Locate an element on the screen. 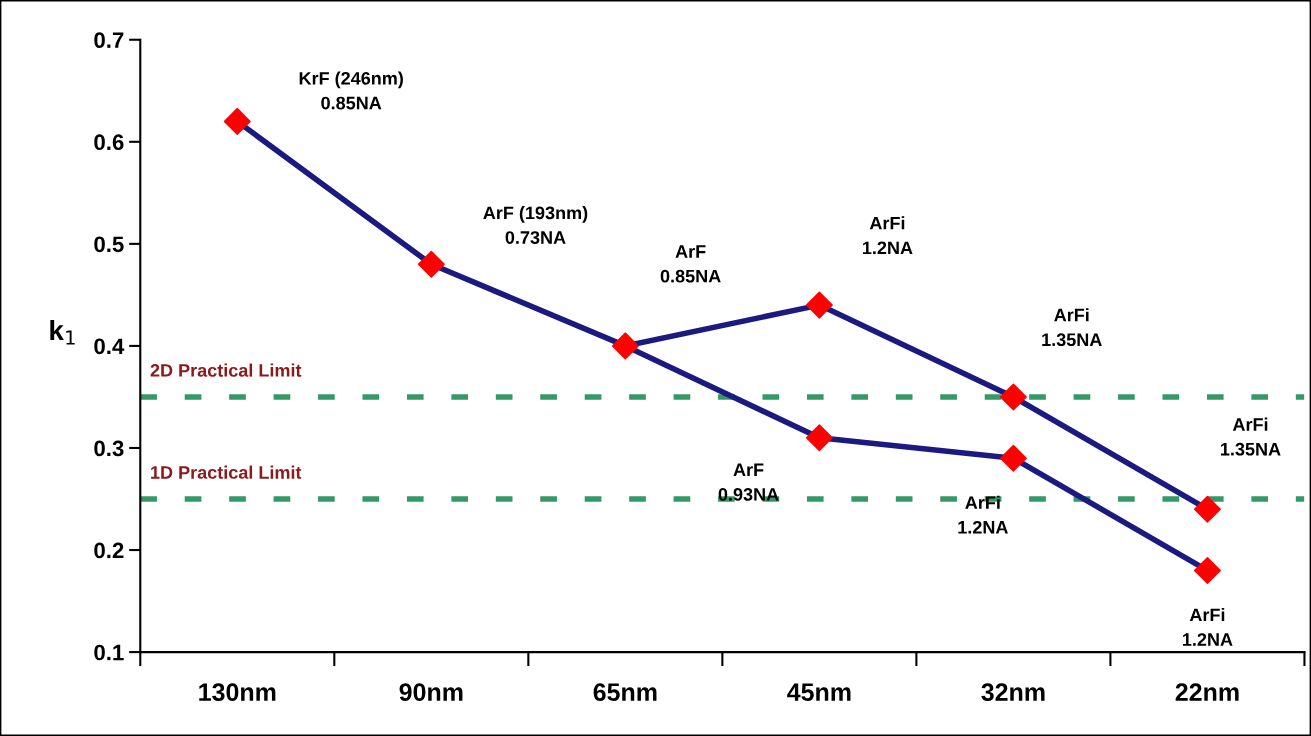 The image size is (1311, 736). x-tick-label: 22nm is located at coordinates (1207, 692).